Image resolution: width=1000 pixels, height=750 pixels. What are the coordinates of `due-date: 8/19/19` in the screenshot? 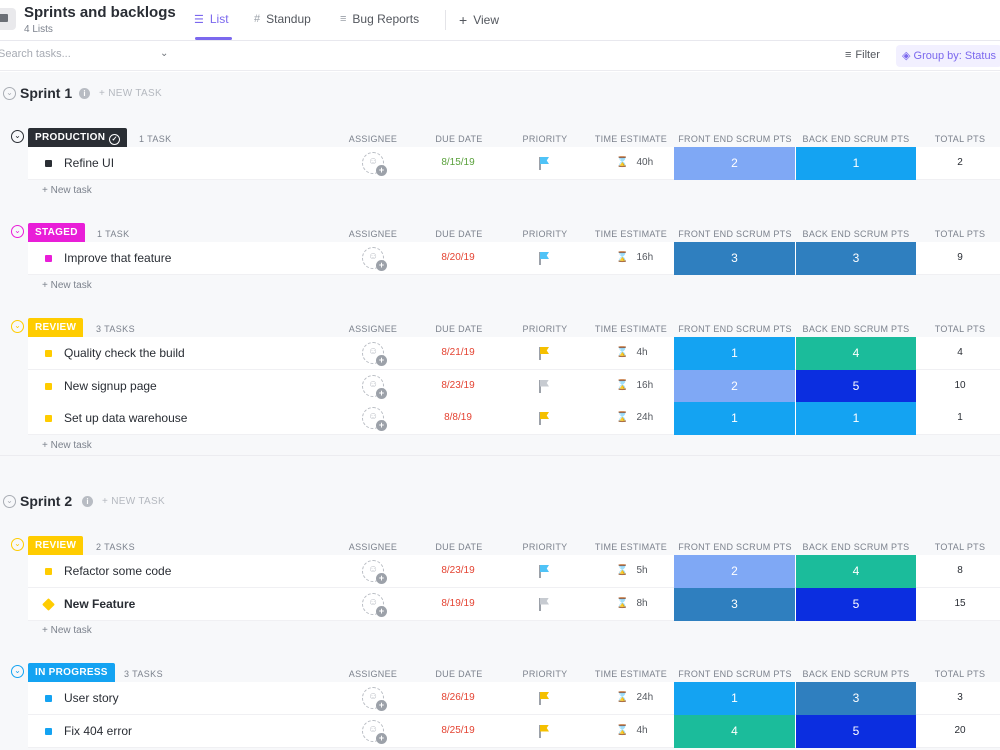 It's located at (458, 603).